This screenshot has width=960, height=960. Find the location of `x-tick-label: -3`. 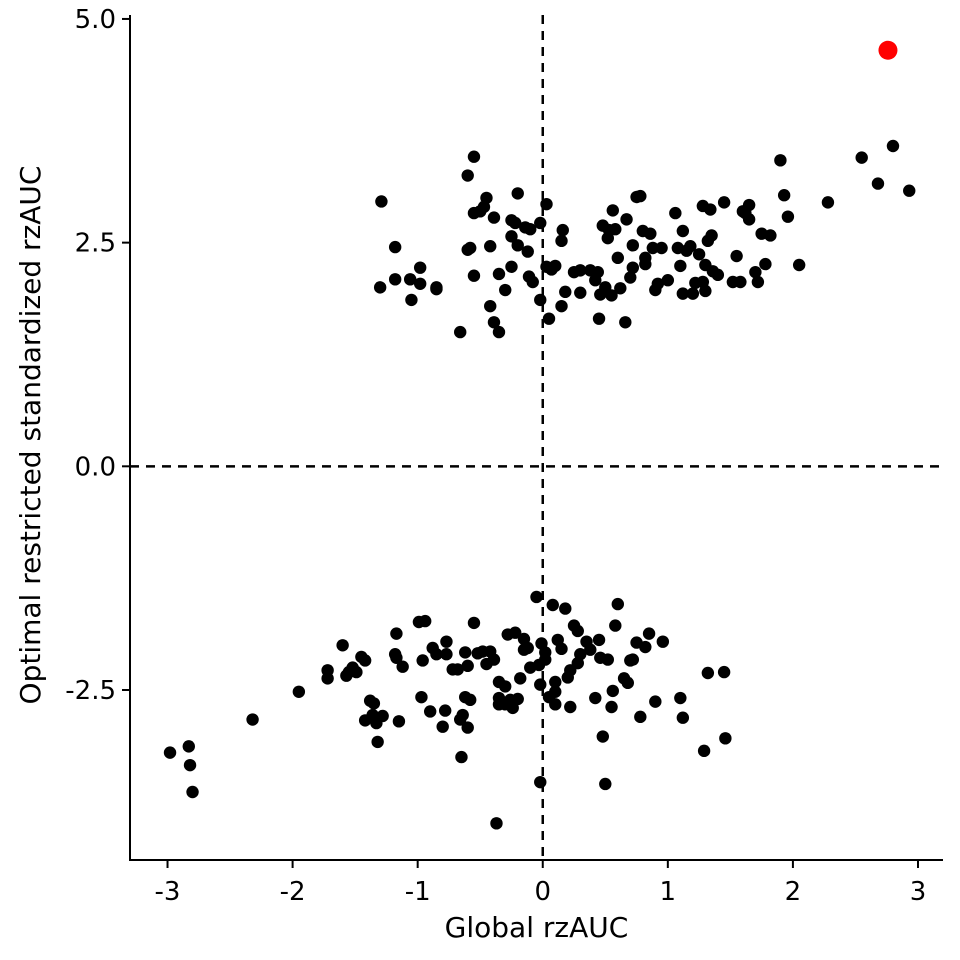

x-tick-label: -3 is located at coordinates (168, 892).